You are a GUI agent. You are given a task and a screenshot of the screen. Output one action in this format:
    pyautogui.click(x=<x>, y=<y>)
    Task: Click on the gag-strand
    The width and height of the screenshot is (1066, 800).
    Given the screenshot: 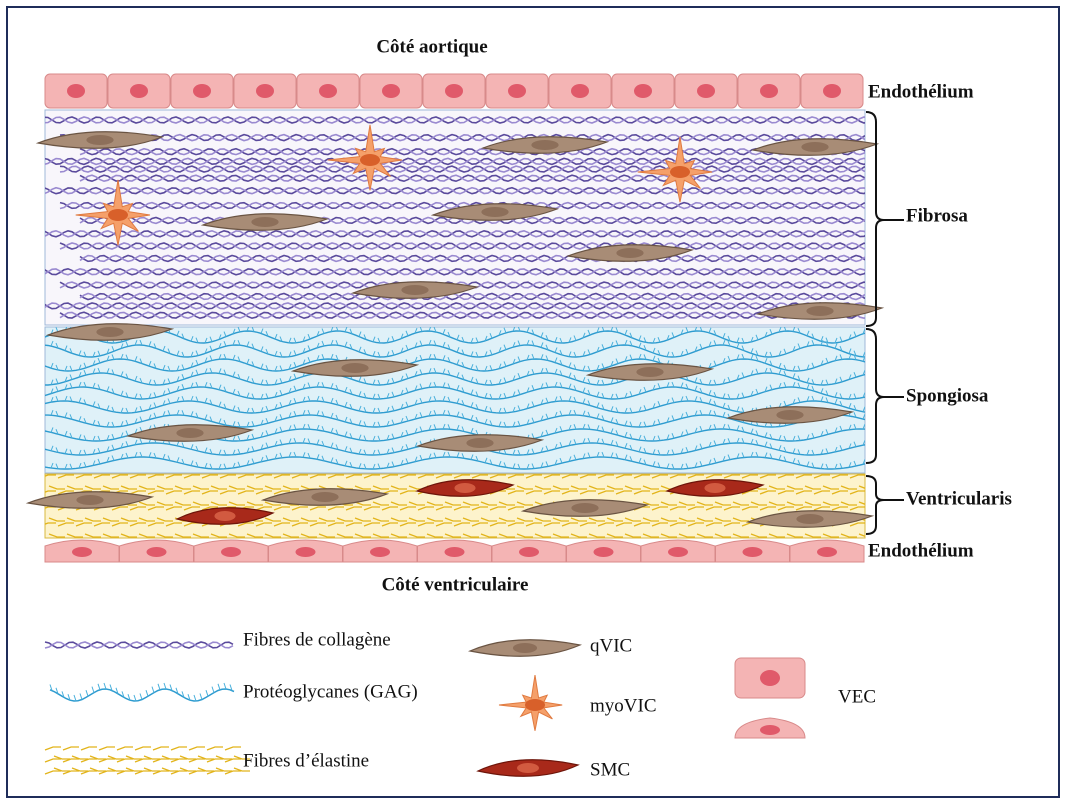 What is the action you would take?
    pyautogui.click(x=455, y=351)
    